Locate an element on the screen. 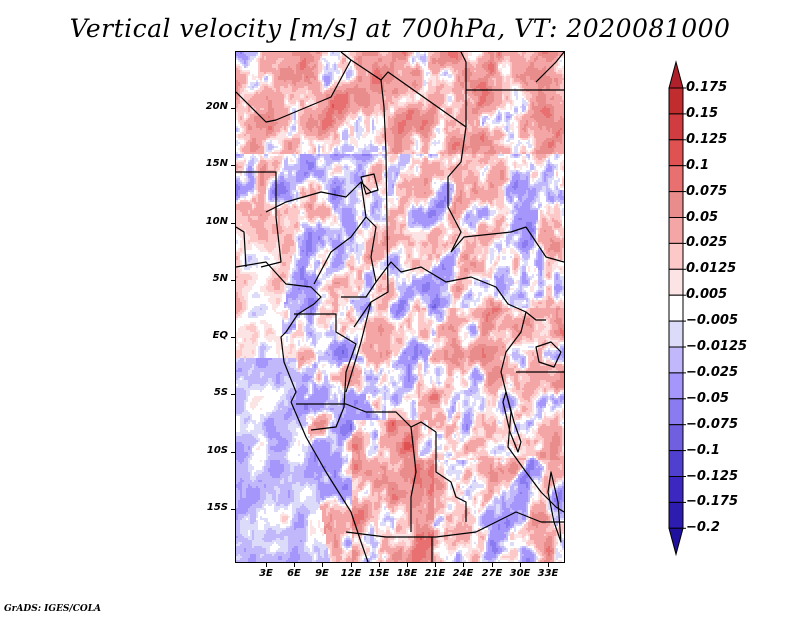 This screenshot has height=618, width=800. border-angola-north is located at coordinates (366, 418).